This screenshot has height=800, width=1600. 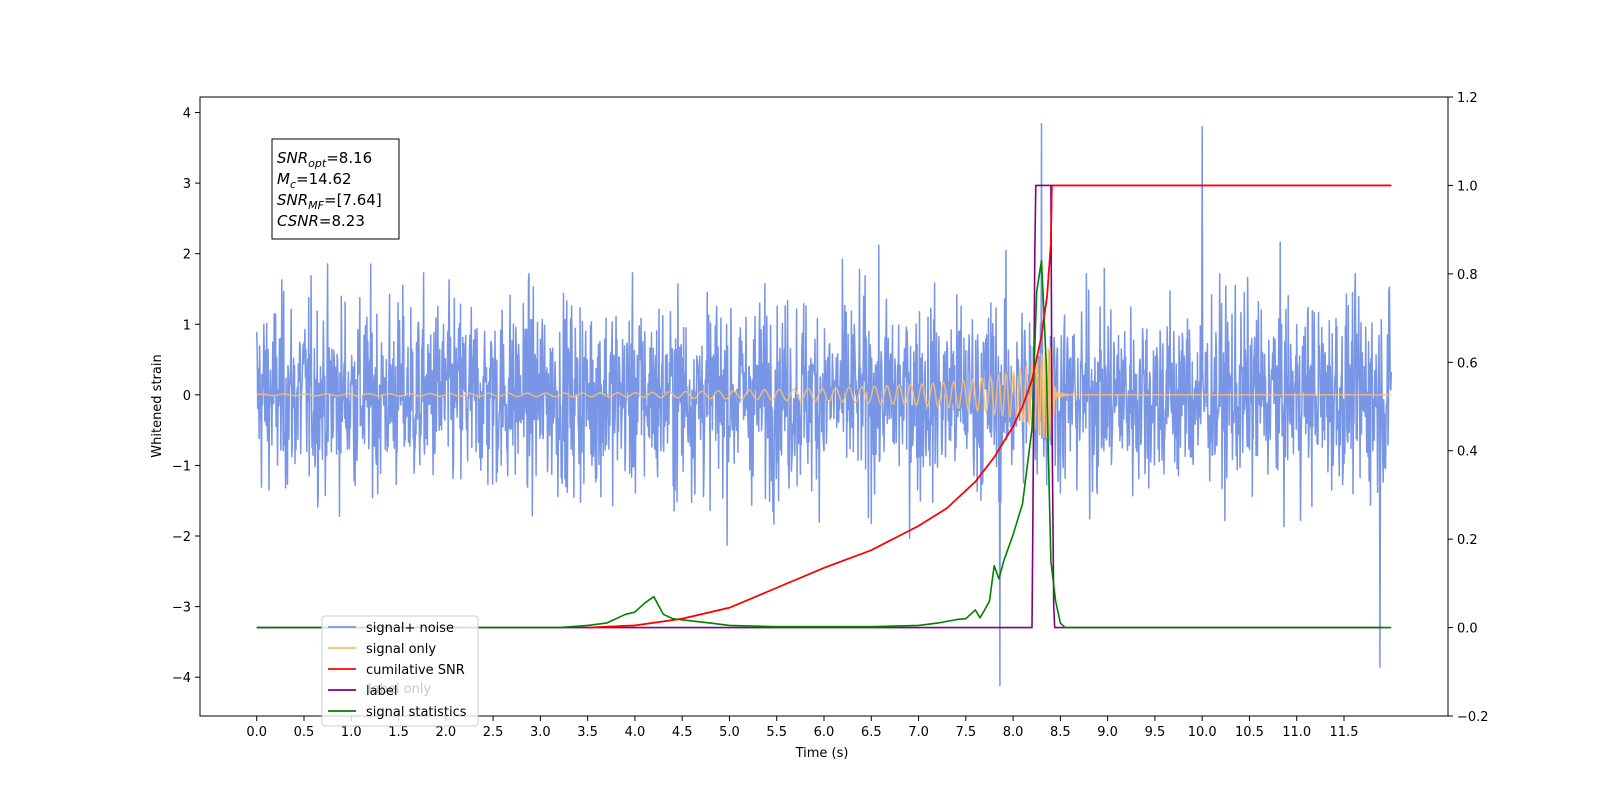 What do you see at coordinates (181, 678) in the screenshot?
I see `y-left-tick-label: −4` at bounding box center [181, 678].